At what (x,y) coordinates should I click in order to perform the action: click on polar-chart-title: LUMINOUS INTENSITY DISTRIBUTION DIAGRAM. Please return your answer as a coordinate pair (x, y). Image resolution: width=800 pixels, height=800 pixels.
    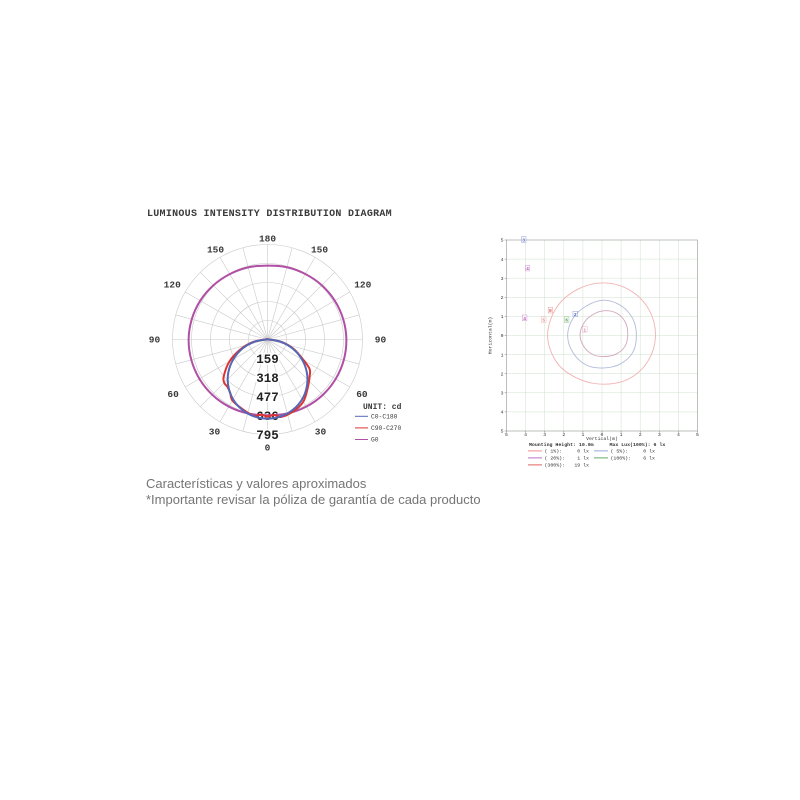
    Looking at the image, I should click on (269, 214).